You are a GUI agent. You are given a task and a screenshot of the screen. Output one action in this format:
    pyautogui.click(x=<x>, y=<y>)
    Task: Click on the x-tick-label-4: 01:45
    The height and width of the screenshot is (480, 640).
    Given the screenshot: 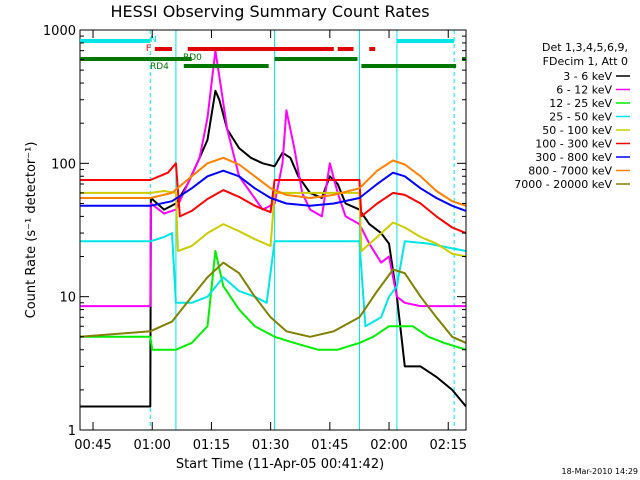 What is the action you would take?
    pyautogui.click(x=329, y=445)
    